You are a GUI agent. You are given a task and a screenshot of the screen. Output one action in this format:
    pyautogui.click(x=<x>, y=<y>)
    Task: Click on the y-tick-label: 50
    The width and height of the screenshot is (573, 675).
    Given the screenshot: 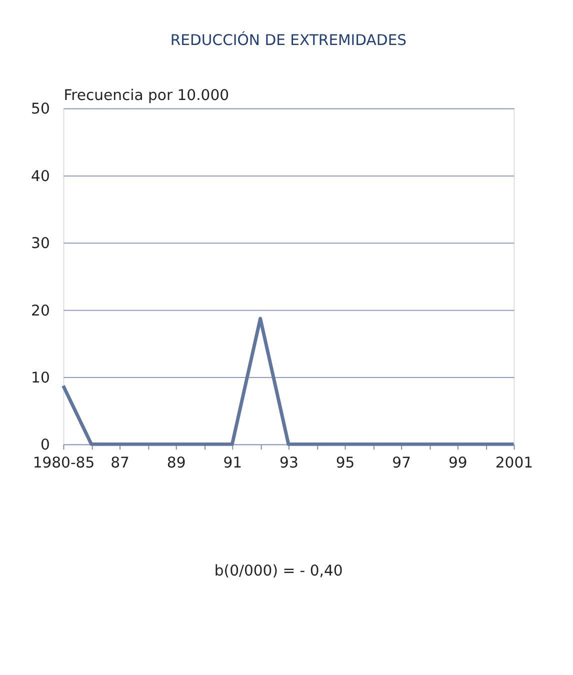 What is the action you would take?
    pyautogui.click(x=40, y=109)
    